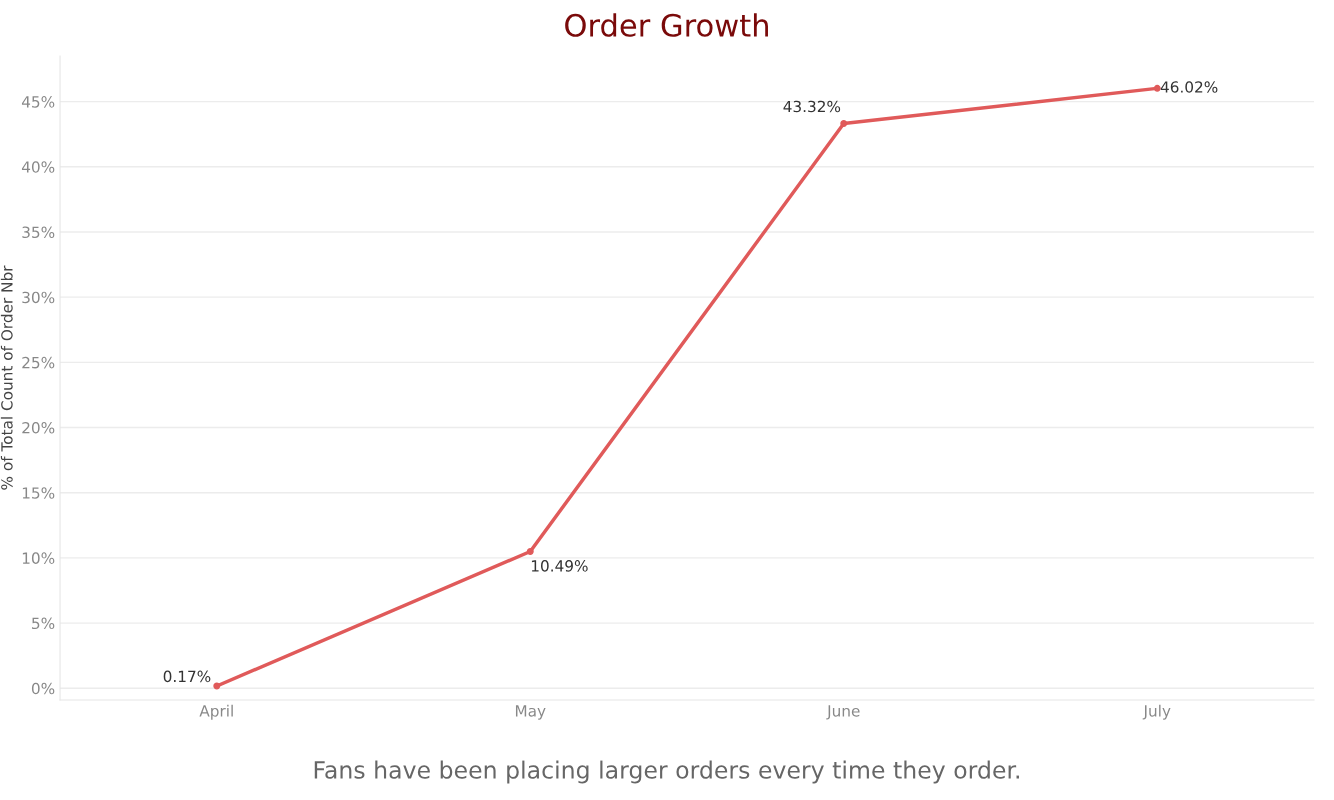 The width and height of the screenshot is (1334, 800). I want to click on y-tick-label: 35%, so click(38, 232).